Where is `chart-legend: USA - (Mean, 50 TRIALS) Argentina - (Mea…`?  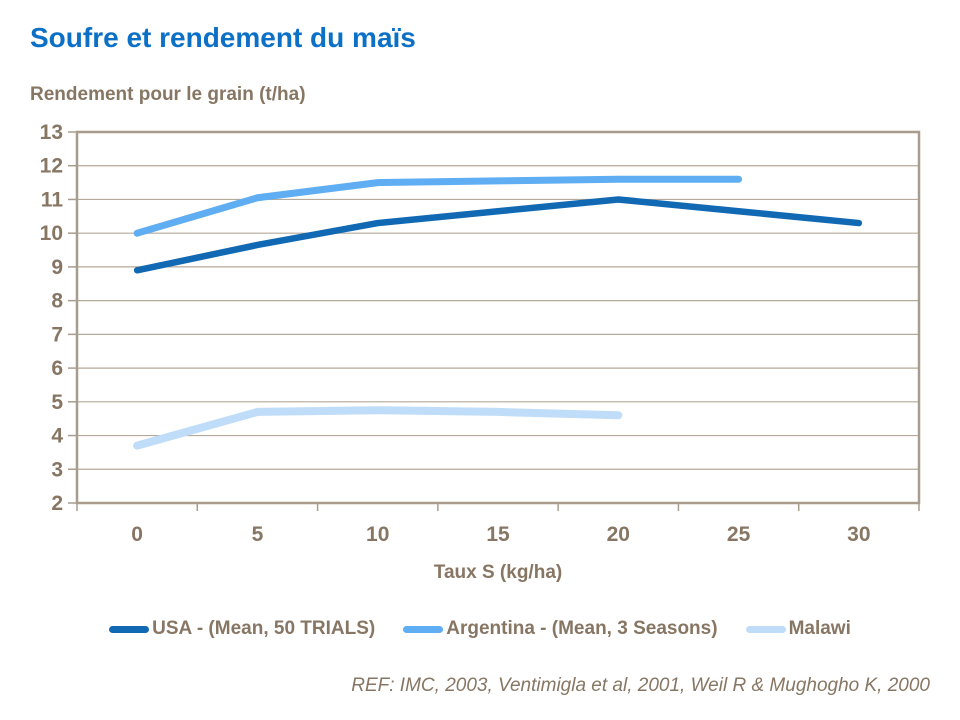
chart-legend: USA - (Mean, 50 TRIALS) Argentina - (Mea… is located at coordinates (480, 629).